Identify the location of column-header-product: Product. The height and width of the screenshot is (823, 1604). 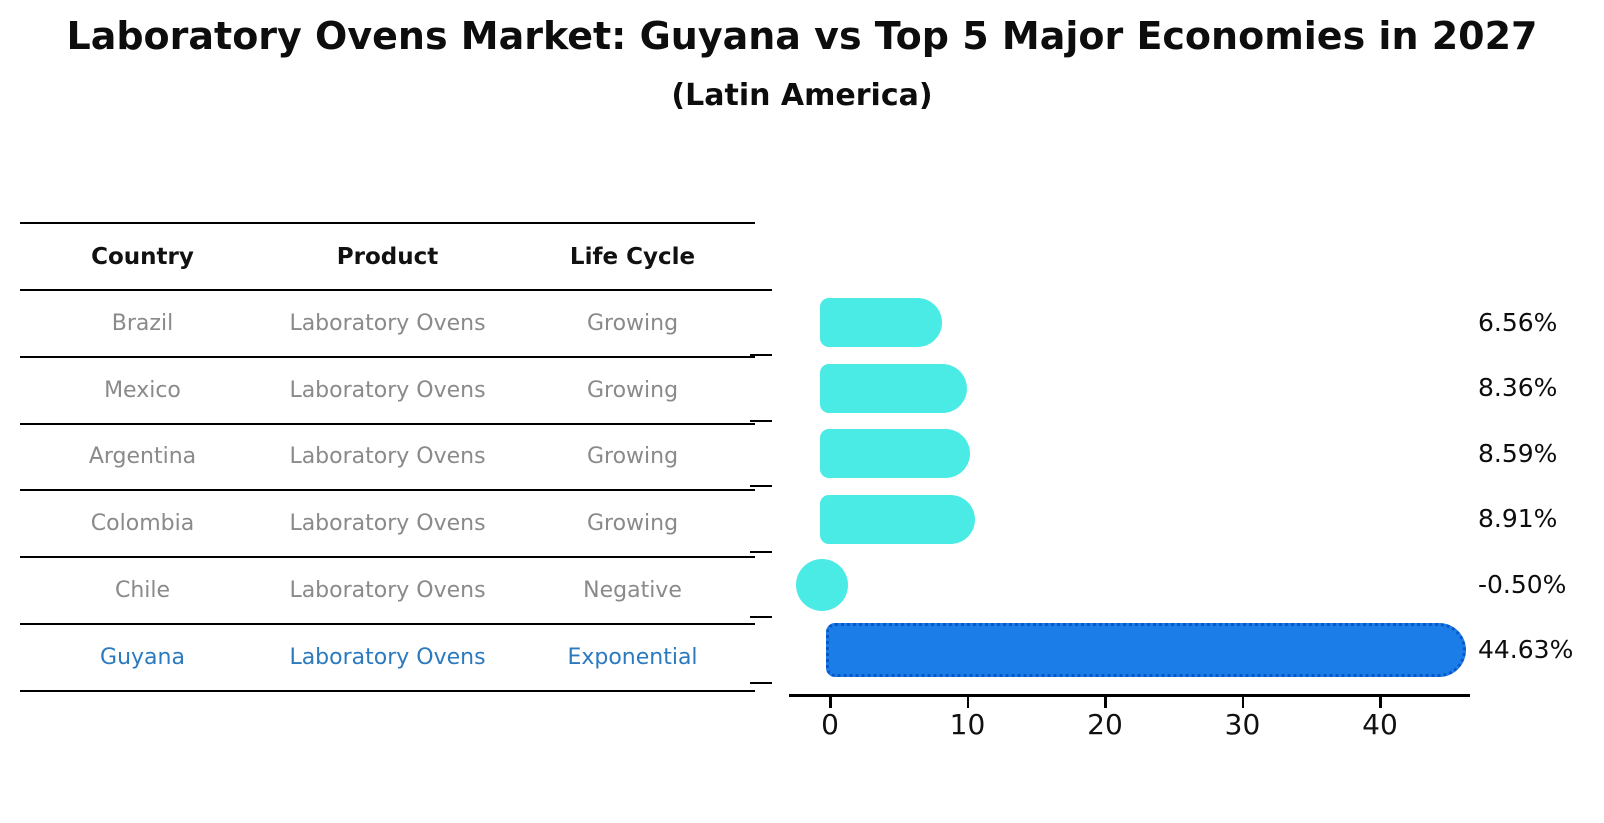
(387, 256).